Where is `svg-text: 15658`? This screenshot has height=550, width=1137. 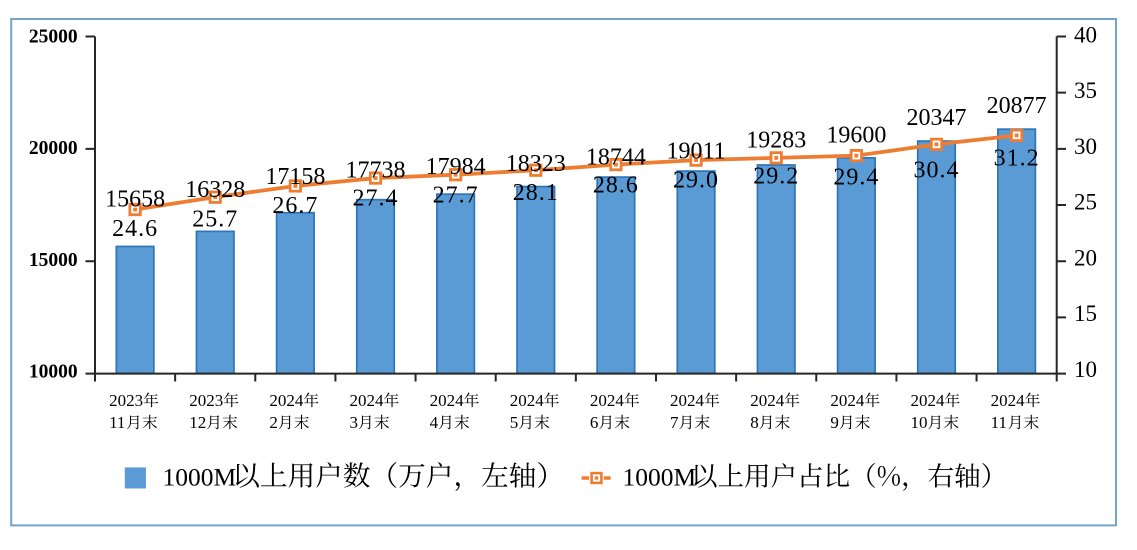 svg-text: 15658 is located at coordinates (135, 200).